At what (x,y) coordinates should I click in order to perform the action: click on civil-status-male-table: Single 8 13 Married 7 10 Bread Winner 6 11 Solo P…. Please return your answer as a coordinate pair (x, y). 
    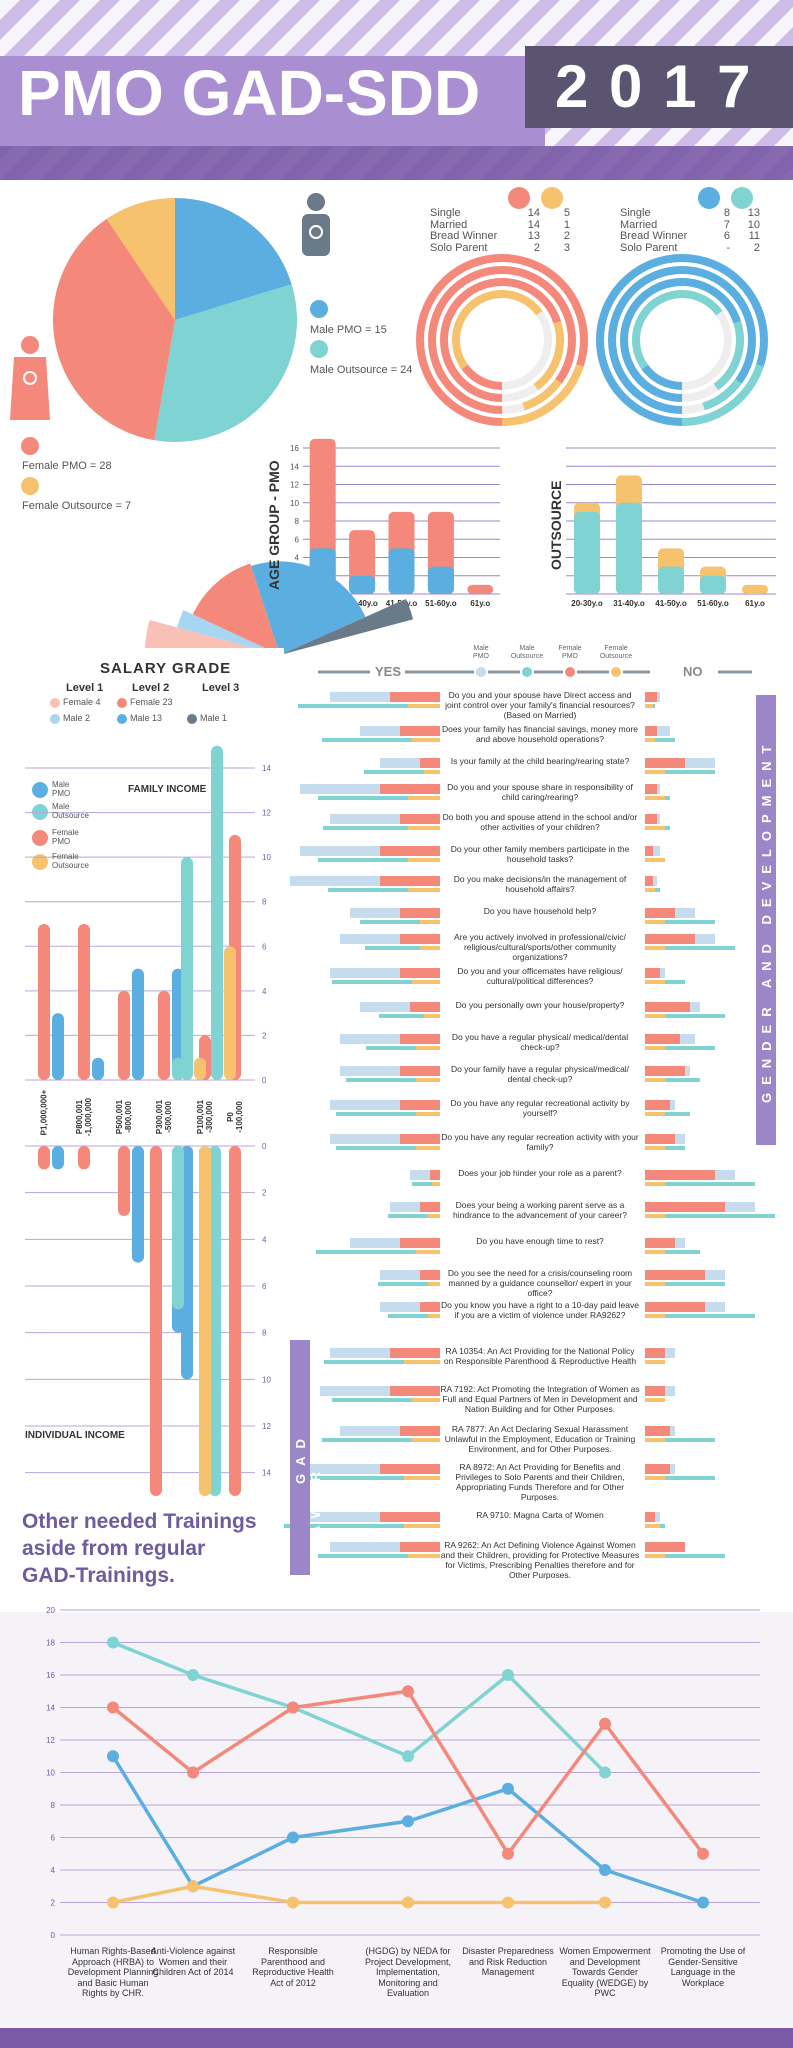
    Looking at the image, I should click on (690, 230).